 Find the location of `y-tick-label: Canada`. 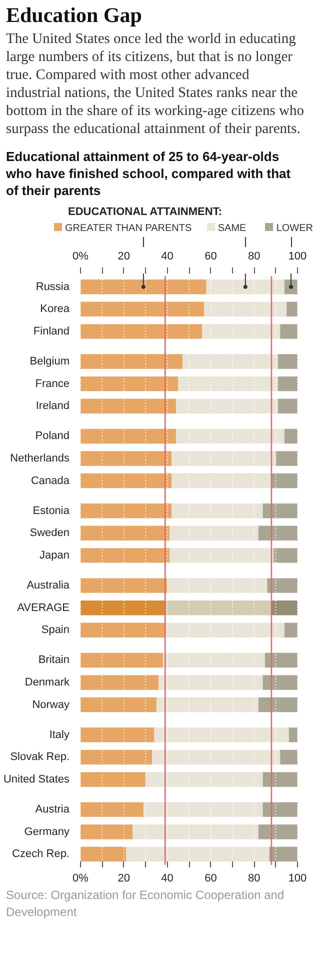

y-tick-label: Canada is located at coordinates (50, 480).